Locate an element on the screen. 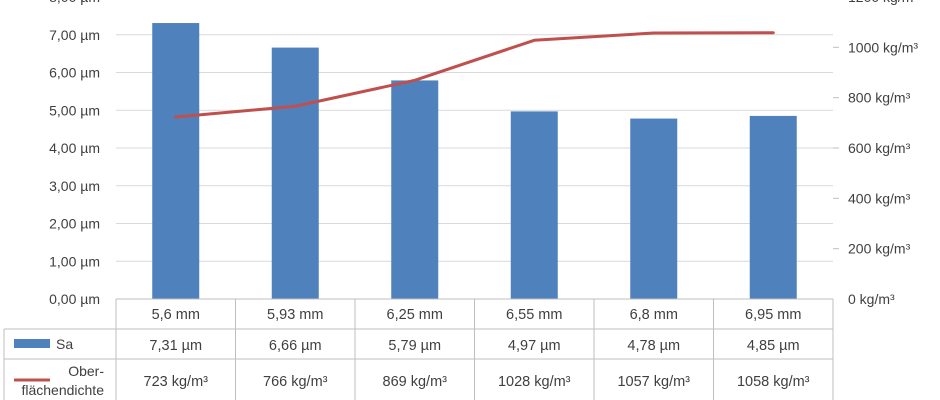  x-category-label: 6,25 mm is located at coordinates (415, 315).